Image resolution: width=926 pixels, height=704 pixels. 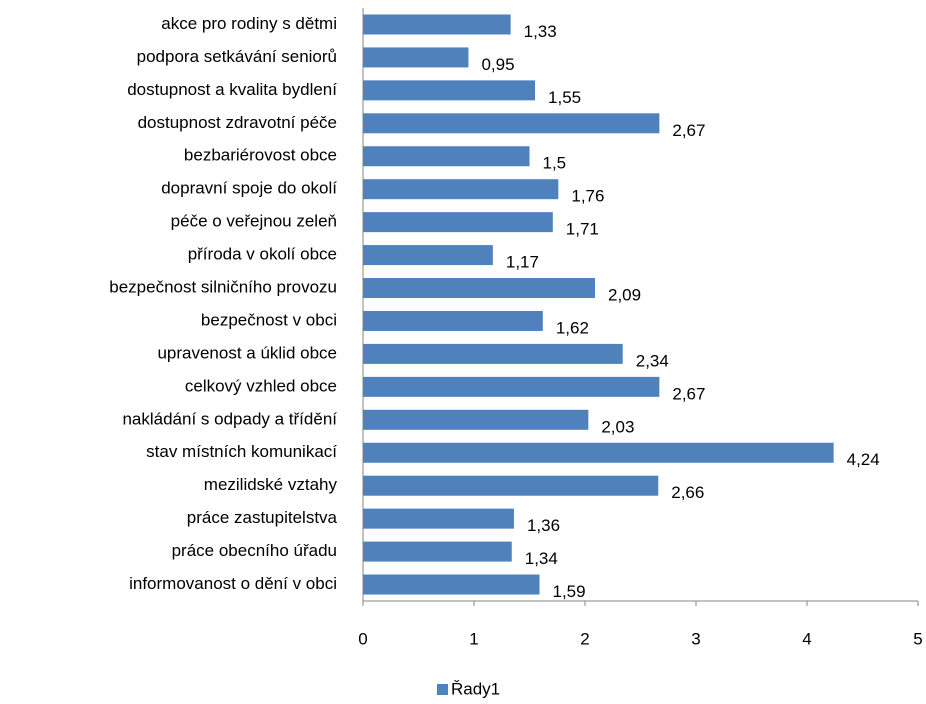 I want to click on value-label: 1,71, so click(x=582, y=229).